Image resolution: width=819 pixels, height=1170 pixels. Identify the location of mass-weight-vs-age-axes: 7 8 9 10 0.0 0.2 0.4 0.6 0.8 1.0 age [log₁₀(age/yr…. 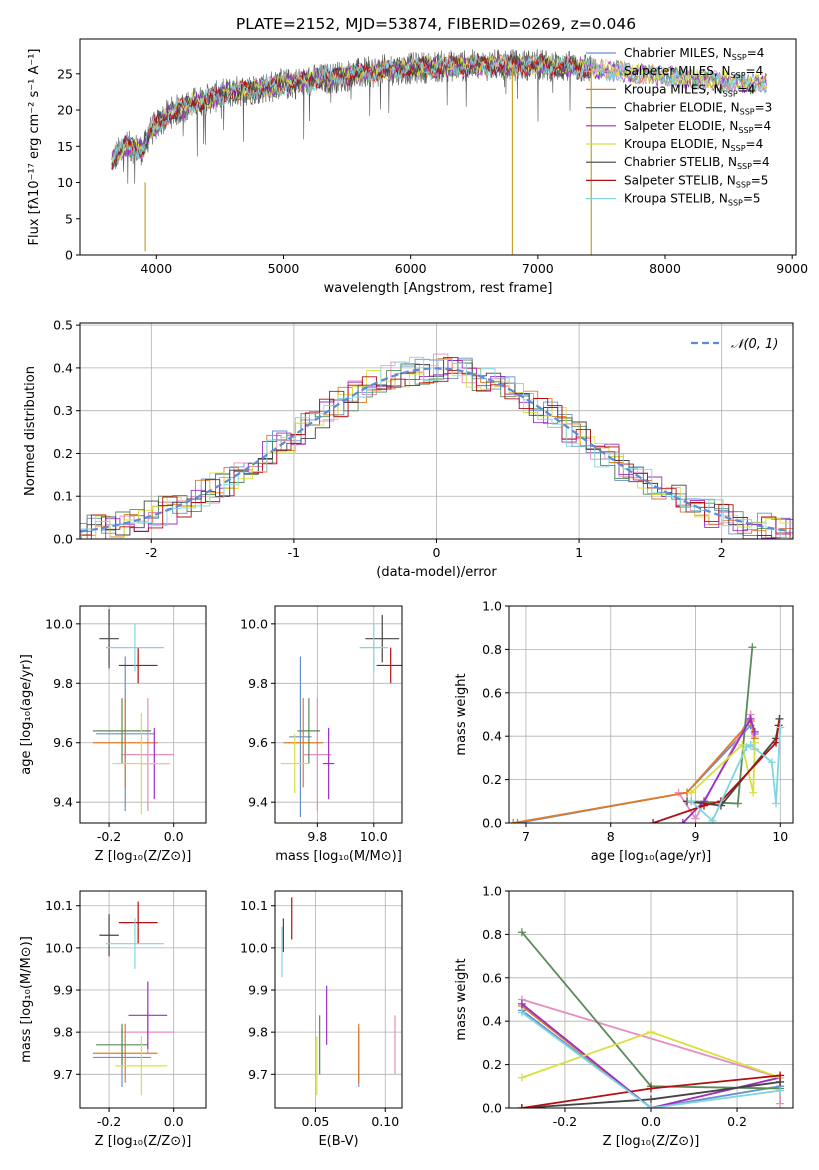
(624, 731).